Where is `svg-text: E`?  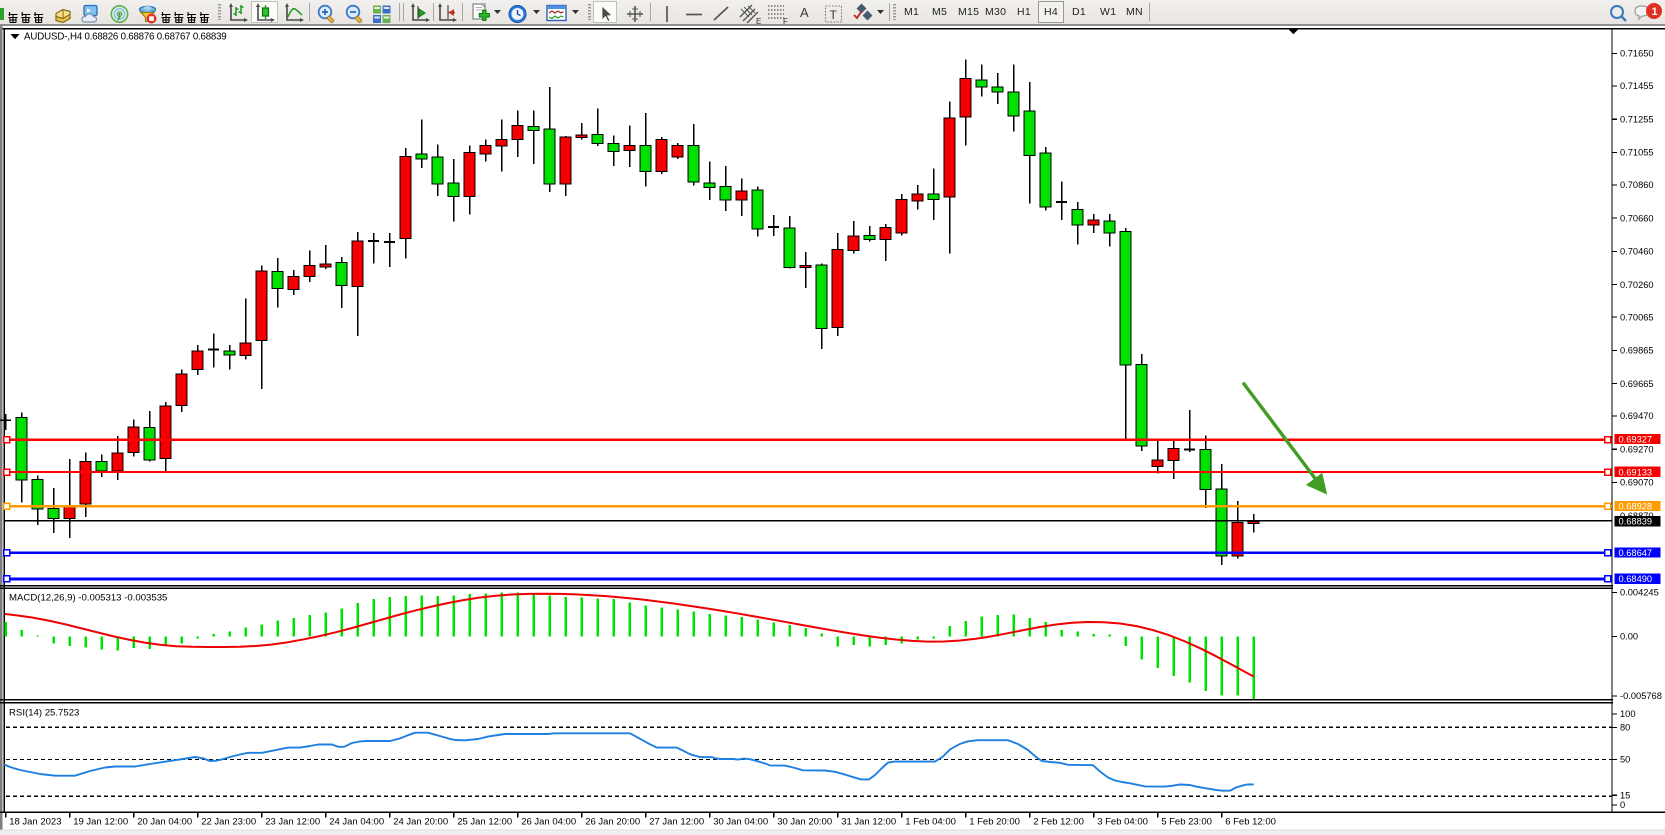 svg-text: E is located at coordinates (758, 21).